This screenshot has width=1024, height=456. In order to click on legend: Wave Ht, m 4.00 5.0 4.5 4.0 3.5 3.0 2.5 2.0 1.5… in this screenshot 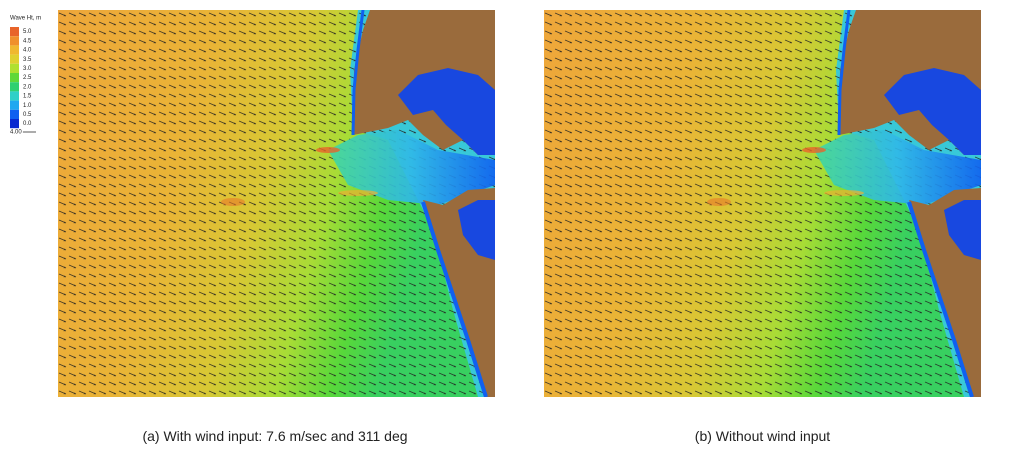, I will do `click(25, 77)`.